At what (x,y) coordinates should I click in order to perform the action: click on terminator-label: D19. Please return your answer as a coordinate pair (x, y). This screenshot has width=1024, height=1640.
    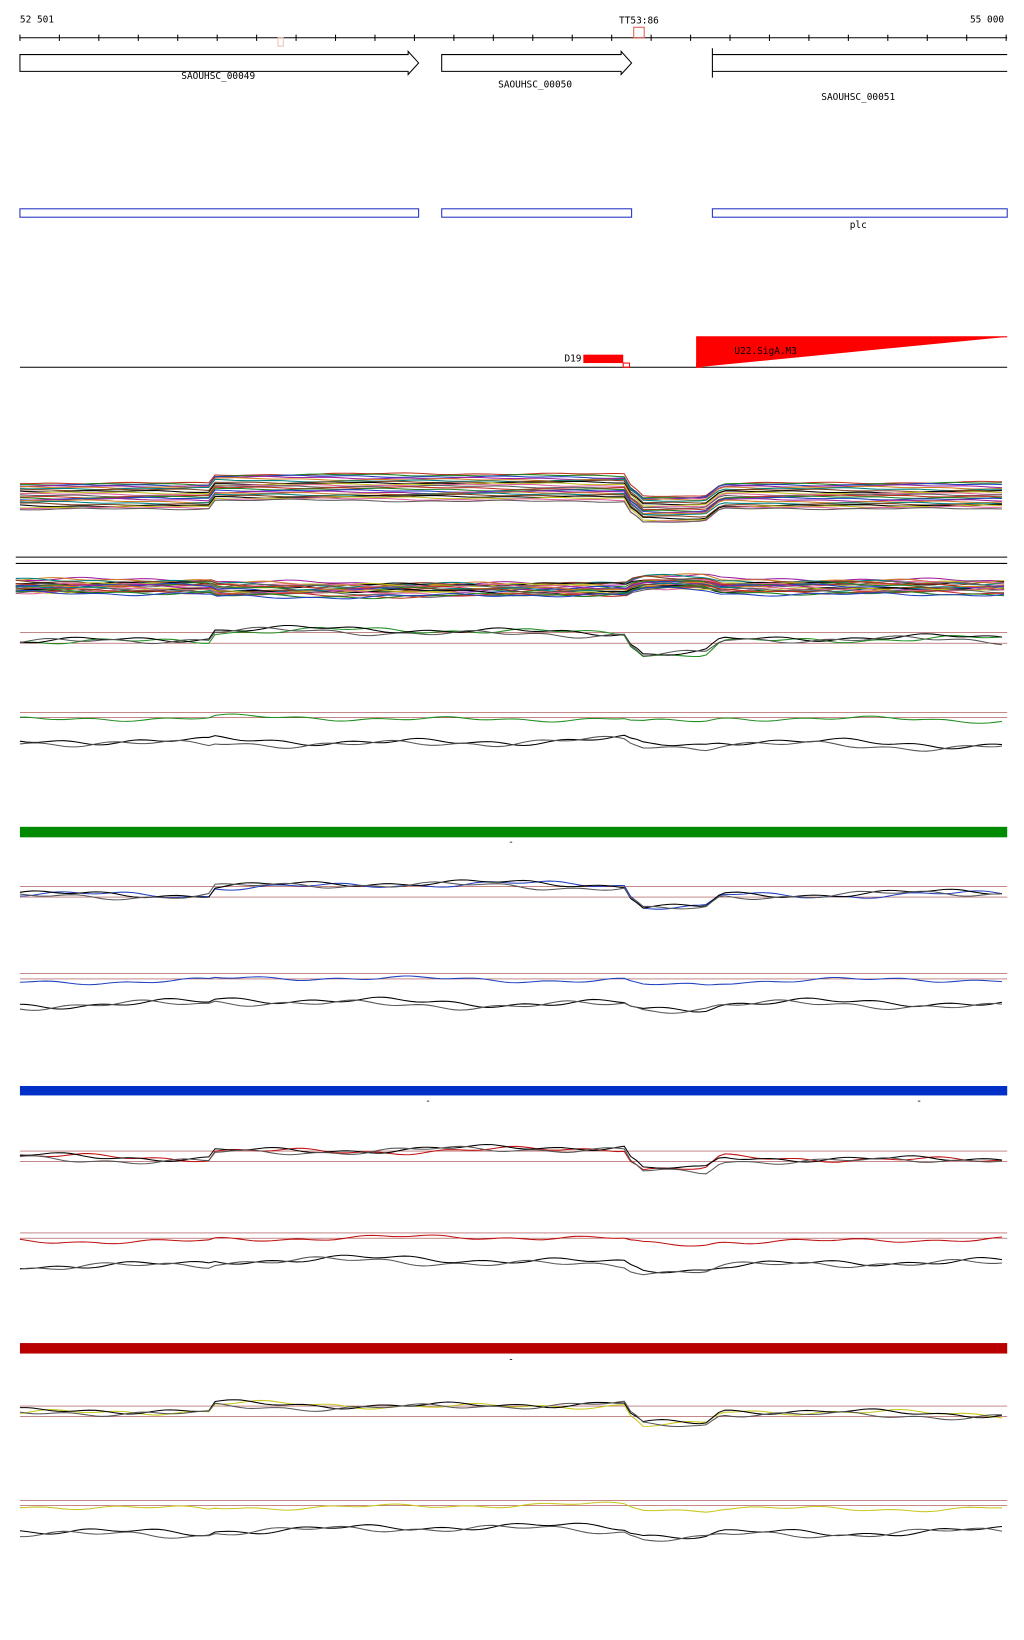
    Looking at the image, I should click on (572, 358).